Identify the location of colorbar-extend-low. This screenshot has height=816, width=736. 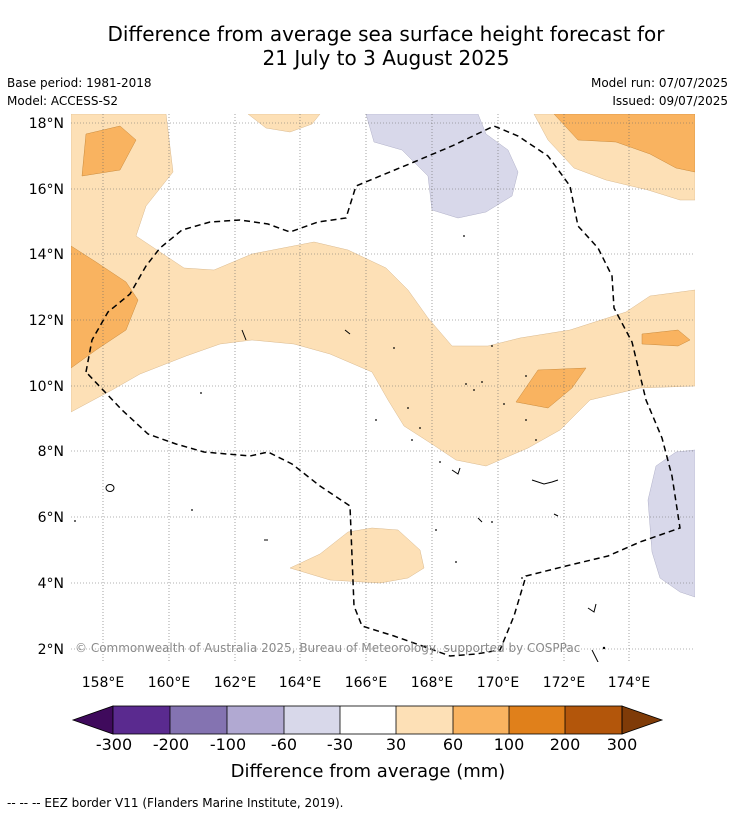
(92, 720).